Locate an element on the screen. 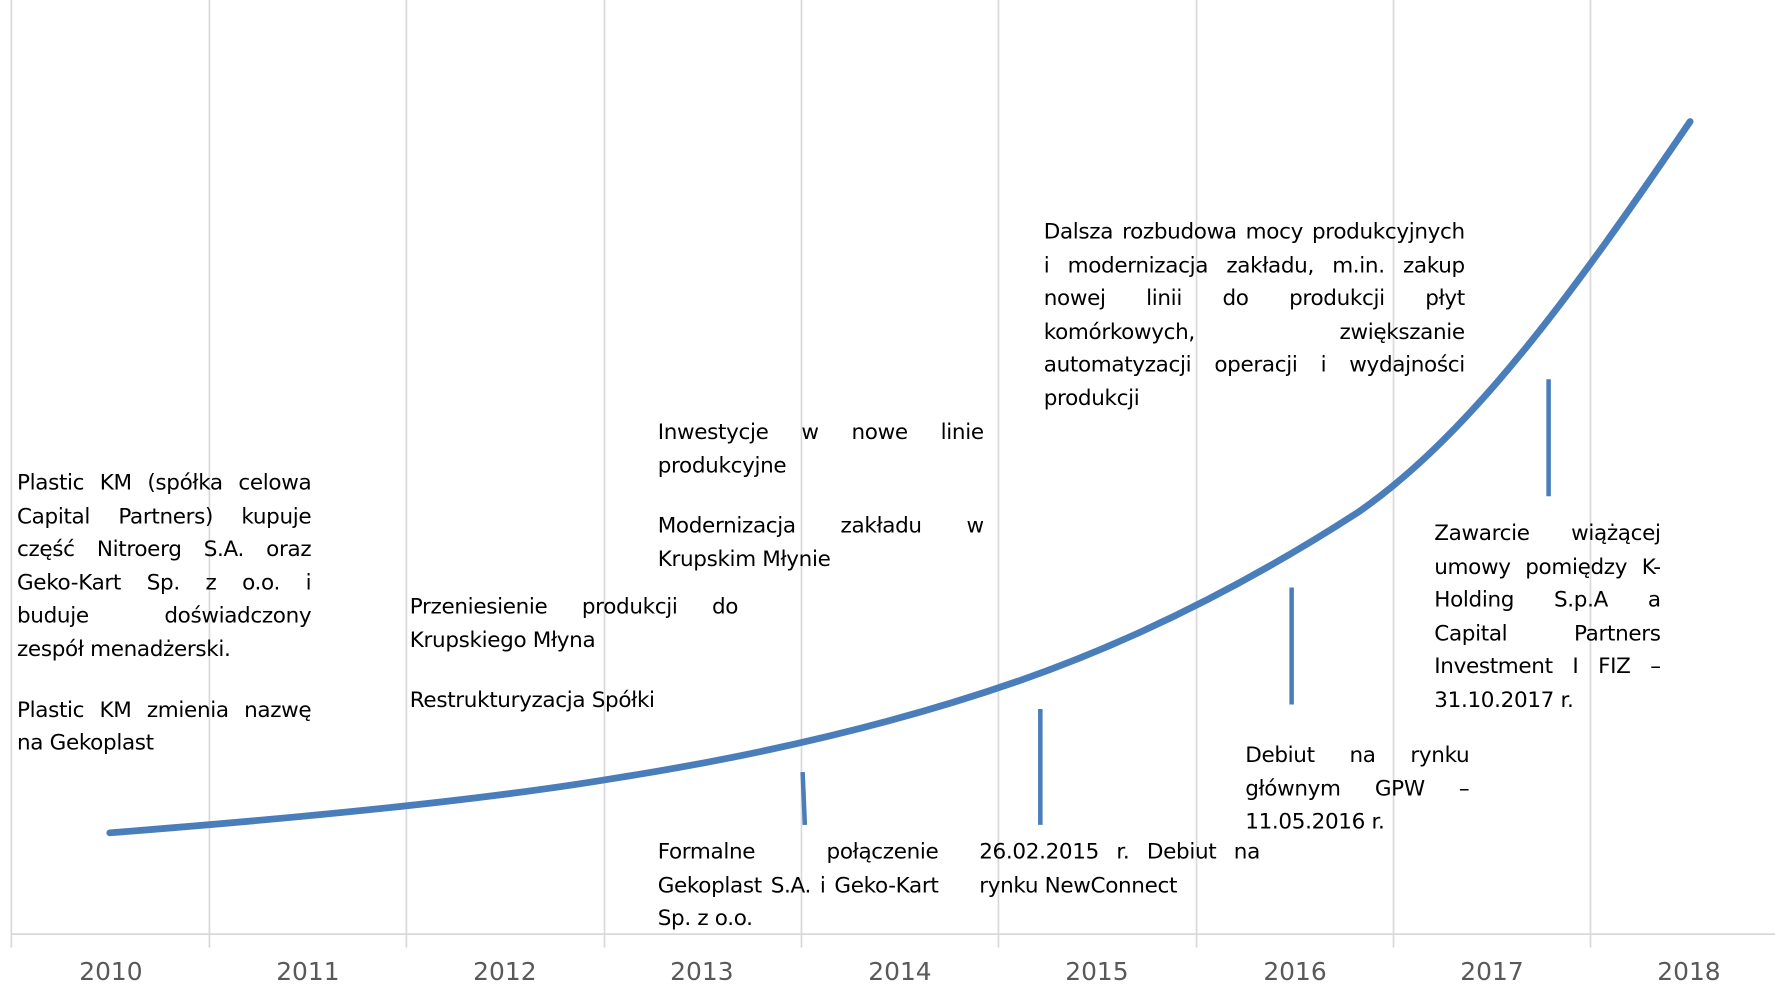 The width and height of the screenshot is (1775, 996). connector is located at coordinates (804, 798).